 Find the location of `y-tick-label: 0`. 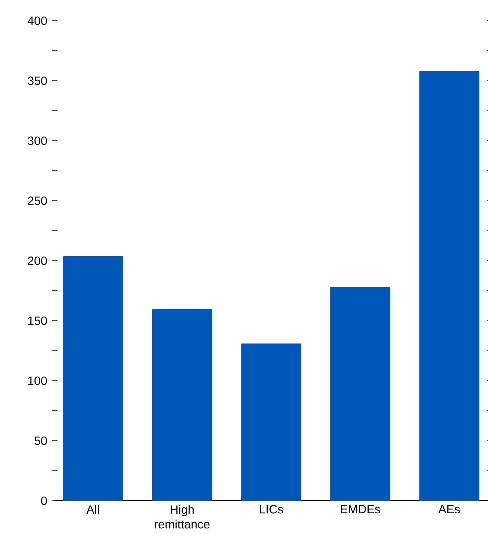

y-tick-label: 0 is located at coordinates (44, 501).